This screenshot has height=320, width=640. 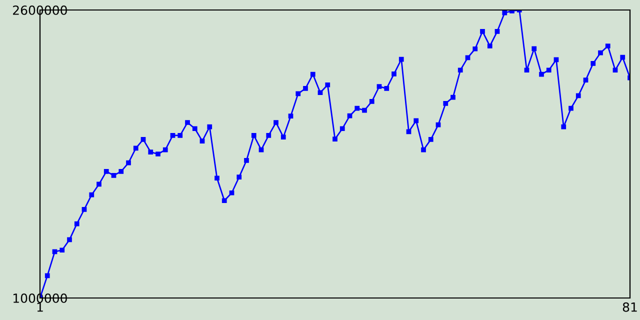 I want to click on x-tick-label: 81, so click(x=629, y=307).